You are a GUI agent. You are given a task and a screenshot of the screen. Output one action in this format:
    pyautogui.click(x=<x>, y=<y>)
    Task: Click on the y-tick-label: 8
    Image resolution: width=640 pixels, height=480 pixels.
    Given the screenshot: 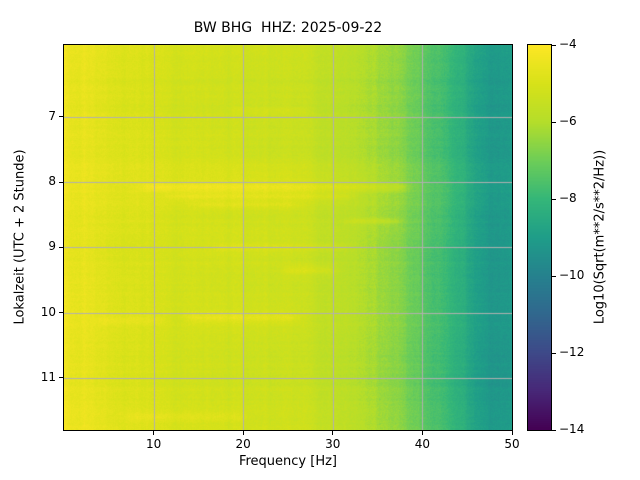 What is the action you would take?
    pyautogui.click(x=52, y=181)
    